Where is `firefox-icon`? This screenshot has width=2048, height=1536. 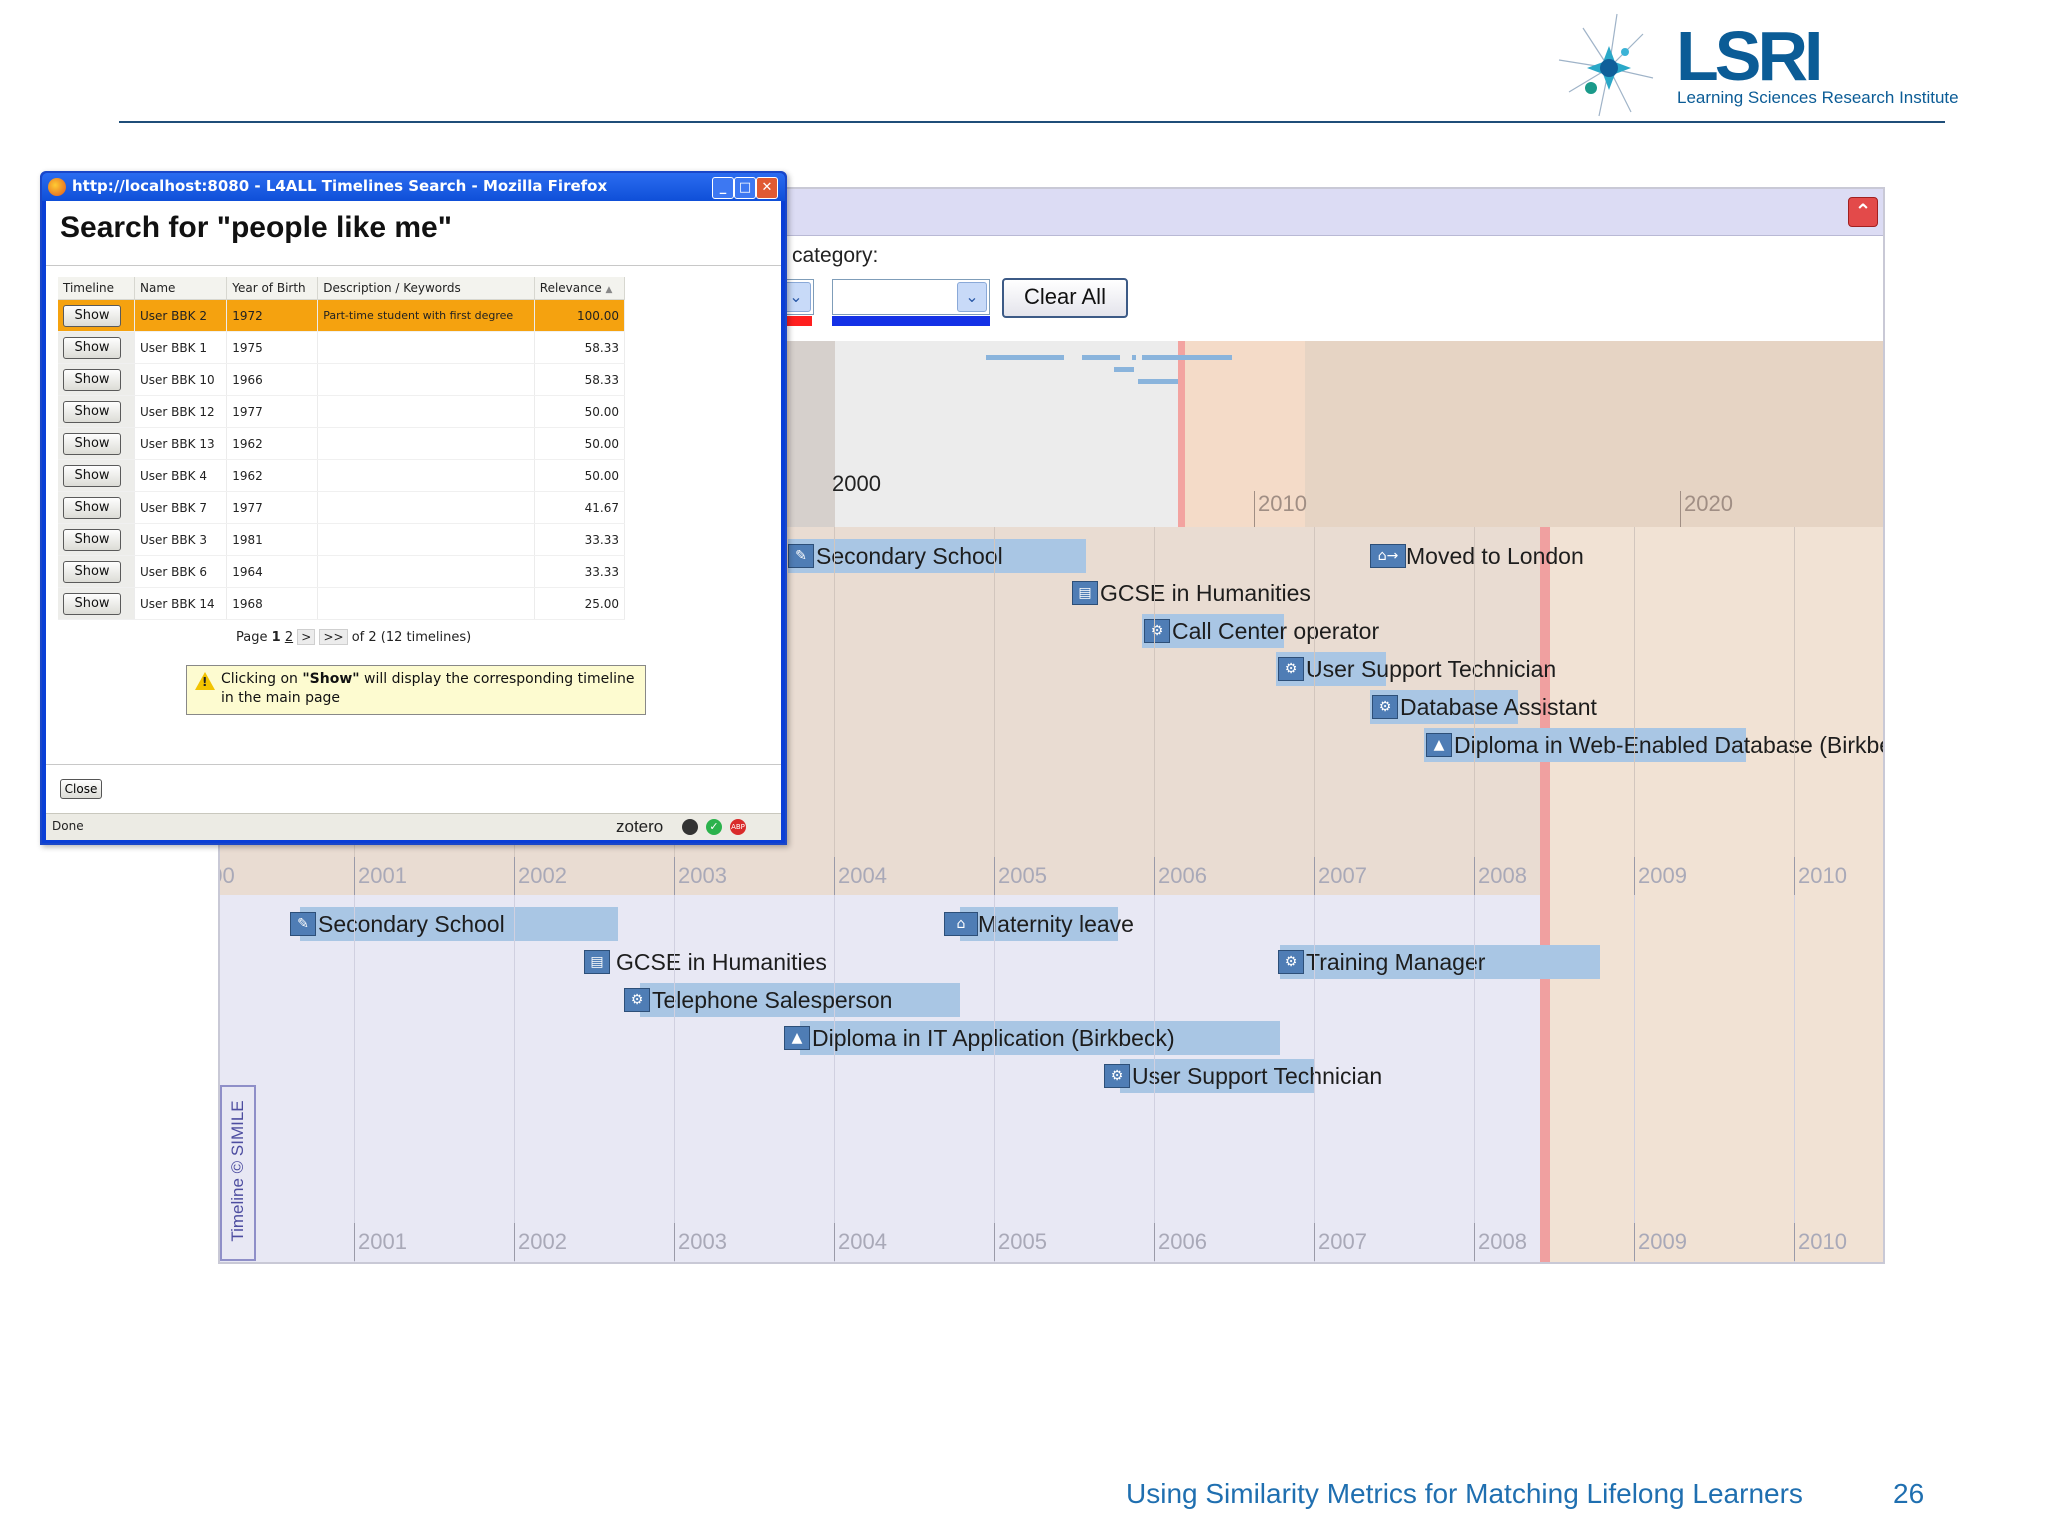 firefox-icon is located at coordinates (57, 187).